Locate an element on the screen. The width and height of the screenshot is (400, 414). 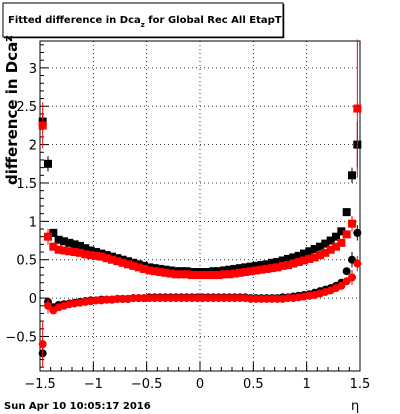
x-tick-labels: −1.5 −1 −0.5 0 0.5 1 1.5 is located at coordinates (197, 384).